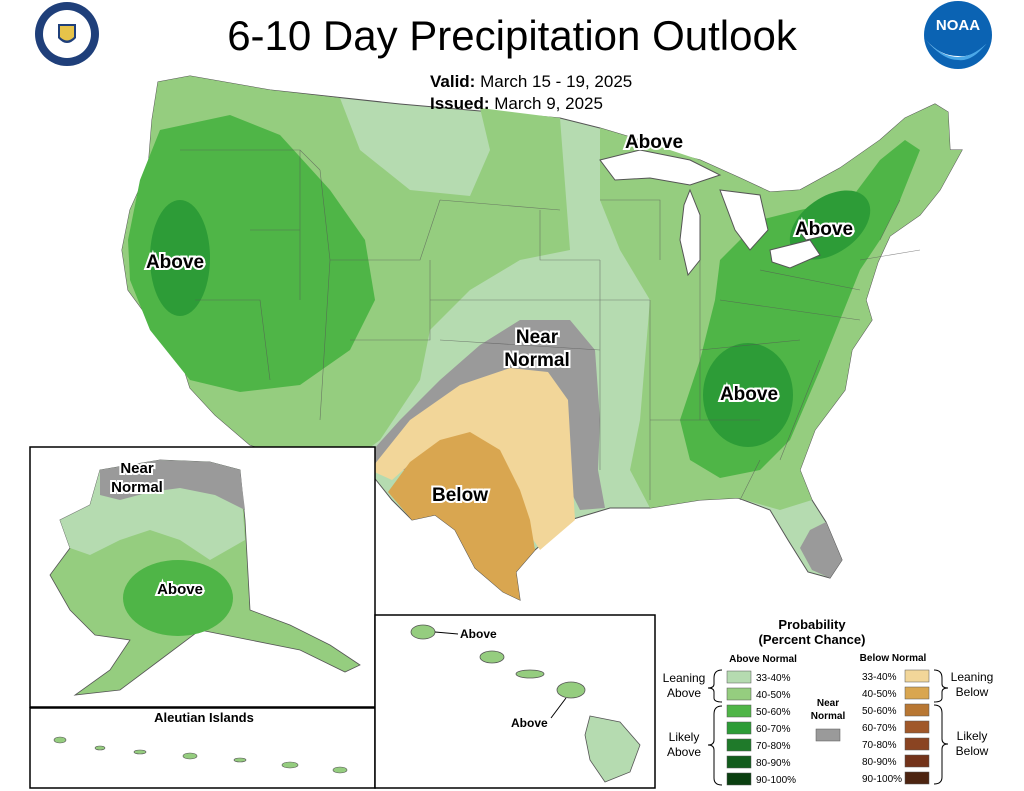  What do you see at coordinates (180, 589) in the screenshot?
I see `label-alaska-above: Above` at bounding box center [180, 589].